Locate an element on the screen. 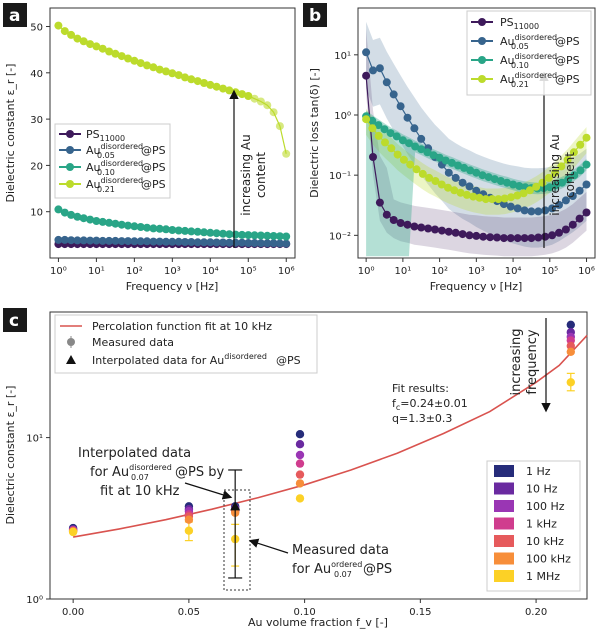 The width and height of the screenshot is (602, 636). y-tick-label: 10 is located at coordinates (36, 213).